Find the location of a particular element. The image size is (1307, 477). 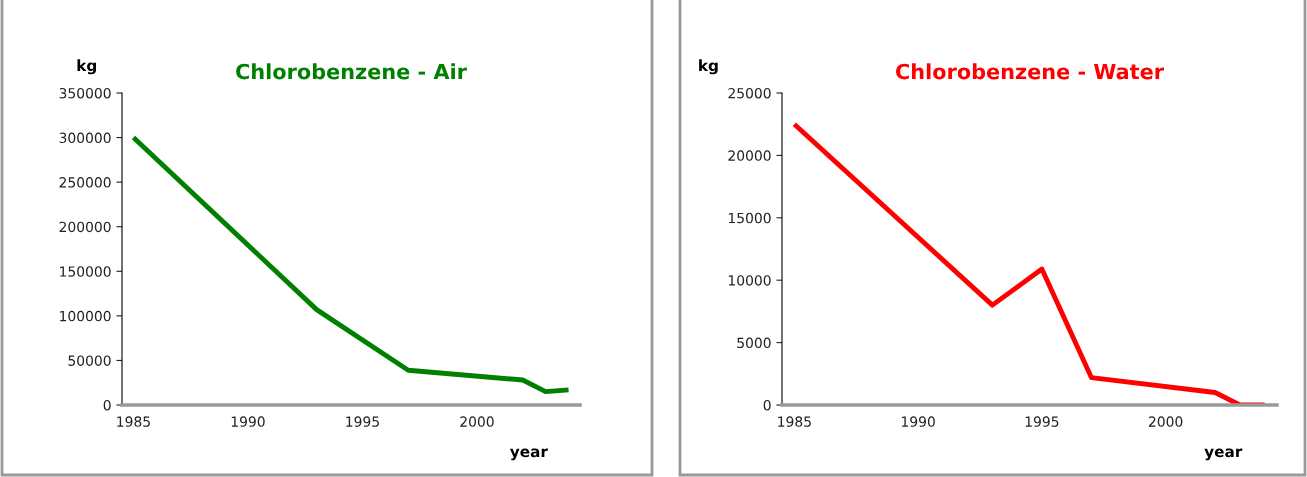

chart-title: Chlorobenzene - Air is located at coordinates (351, 71).